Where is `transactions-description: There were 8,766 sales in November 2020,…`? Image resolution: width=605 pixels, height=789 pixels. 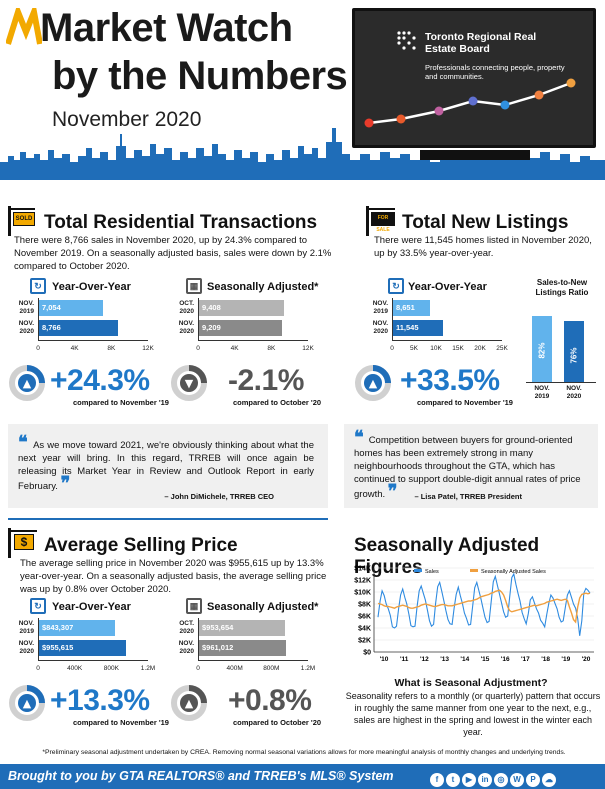 transactions-description: There were 8,766 sales in November 2020,… is located at coordinates (173, 253).